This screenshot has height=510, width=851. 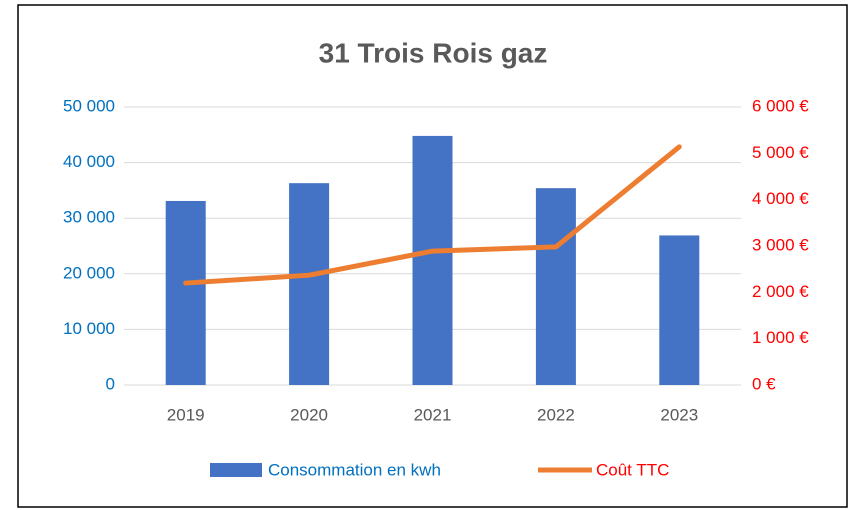 I want to click on y-tick-label: 50 000, so click(x=89, y=105).